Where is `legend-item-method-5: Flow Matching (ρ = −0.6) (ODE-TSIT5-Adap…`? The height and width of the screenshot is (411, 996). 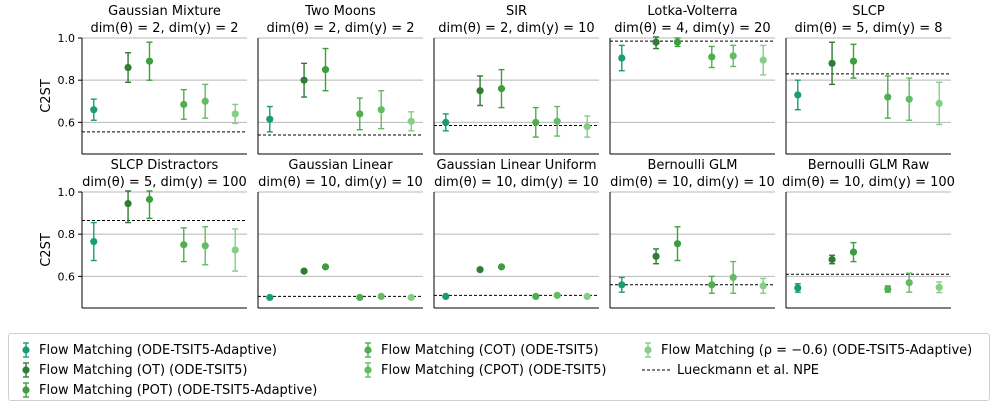
legend-item-method-5: Flow Matching (ρ = −0.6) (ODE-TSIT5-Adap… is located at coordinates (806, 350).